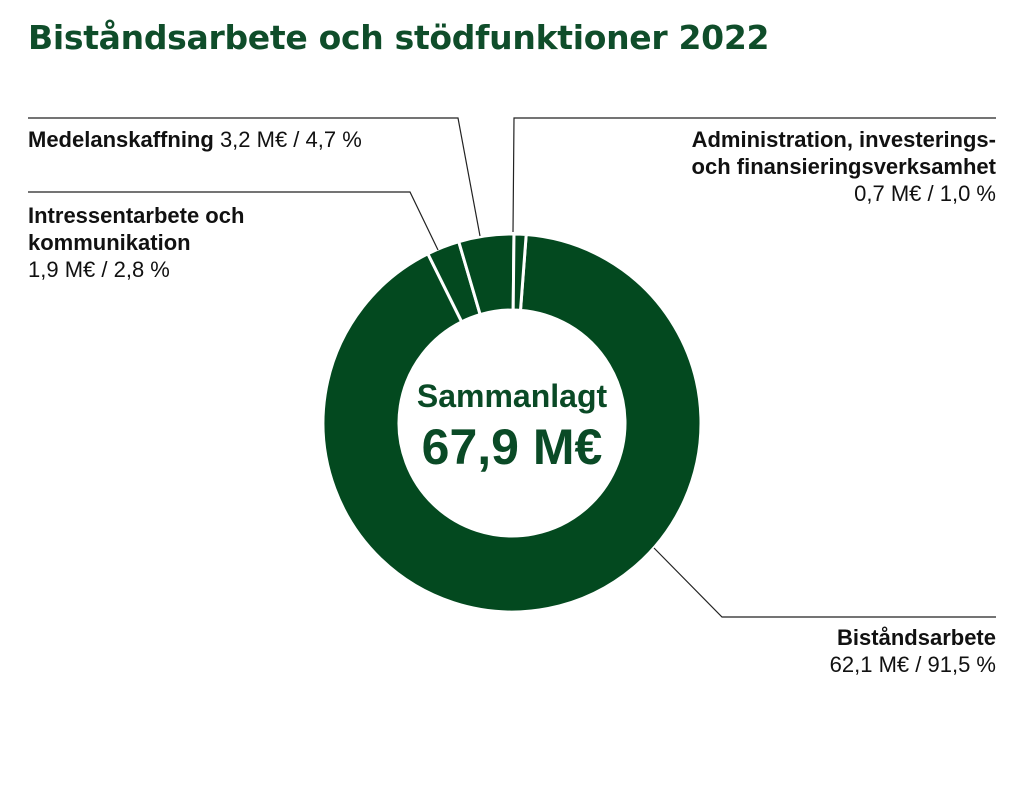 Image resolution: width=1024 pixels, height=792 pixels. I want to click on slice-name-administration-line1: Administration, investerings-, so click(843, 139).